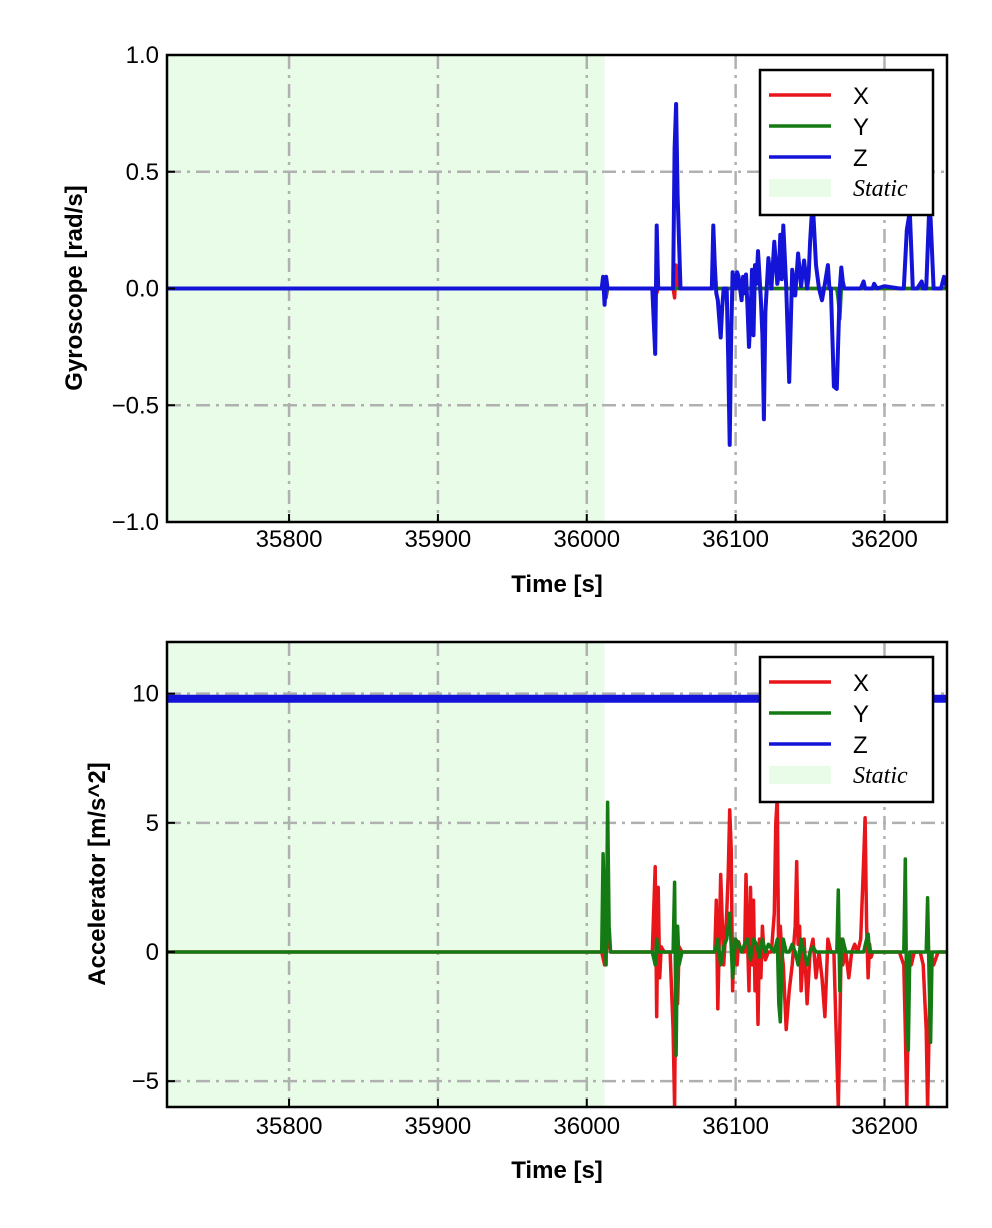  I want to click on y-tick-label: 0, so click(152, 952).